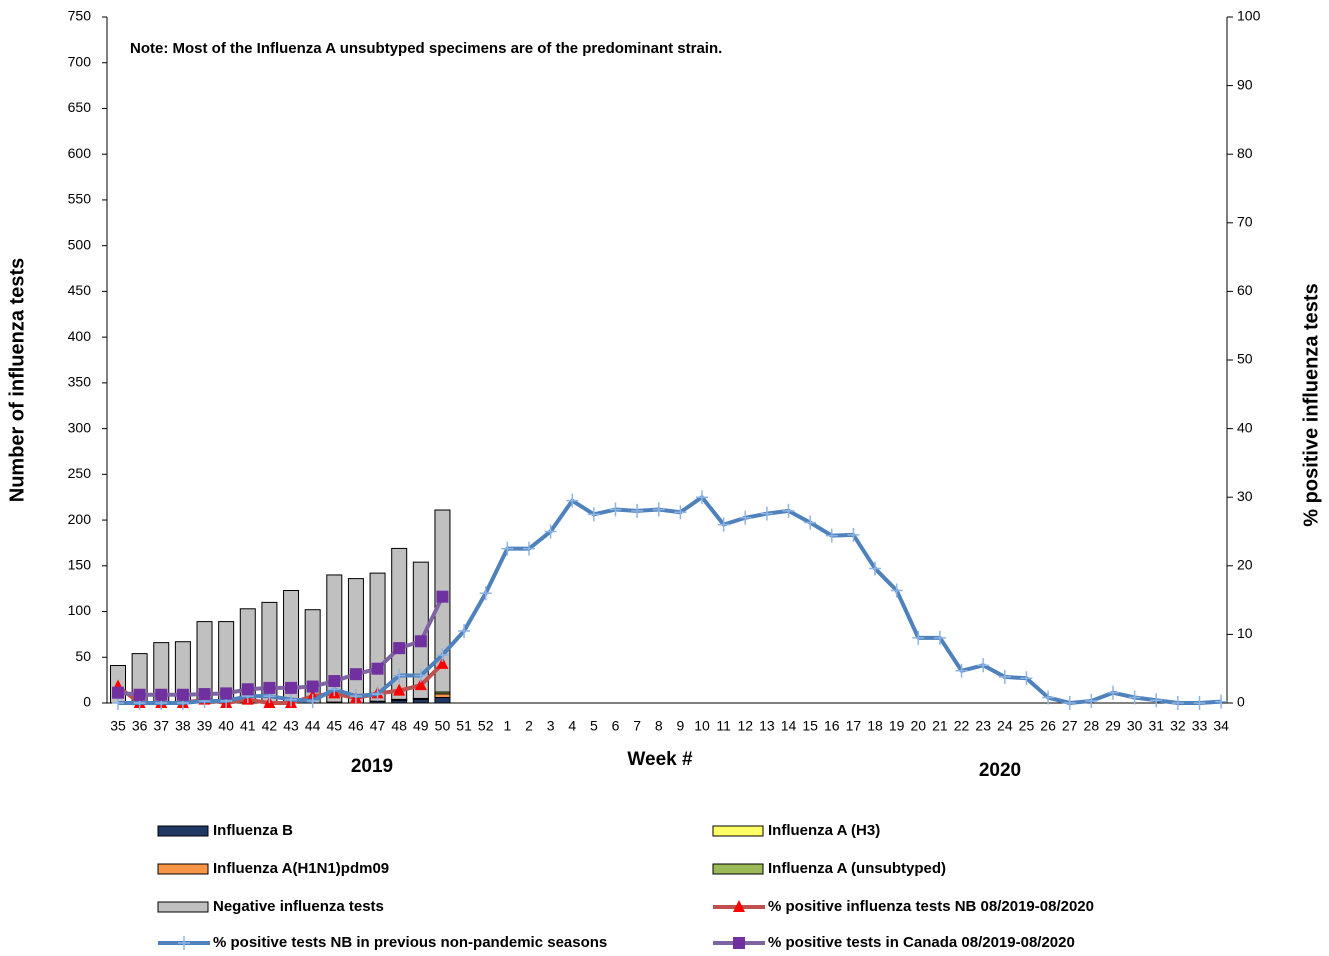 The height and width of the screenshot is (956, 1329). I want to click on legend-label: Influenza A (H3), so click(824, 830).